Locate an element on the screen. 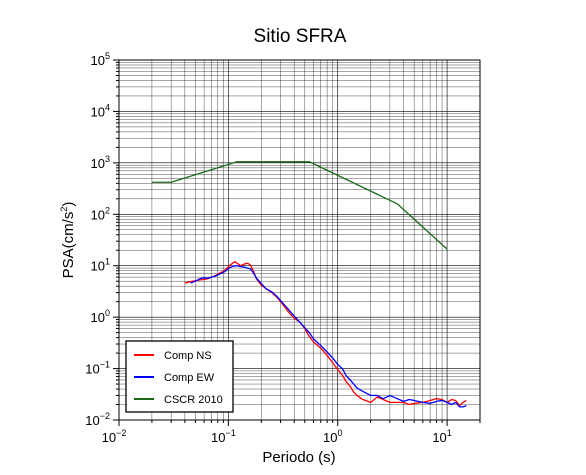 The width and height of the screenshot is (586, 475). y-tick-label: 10⁻² is located at coordinates (97, 419).